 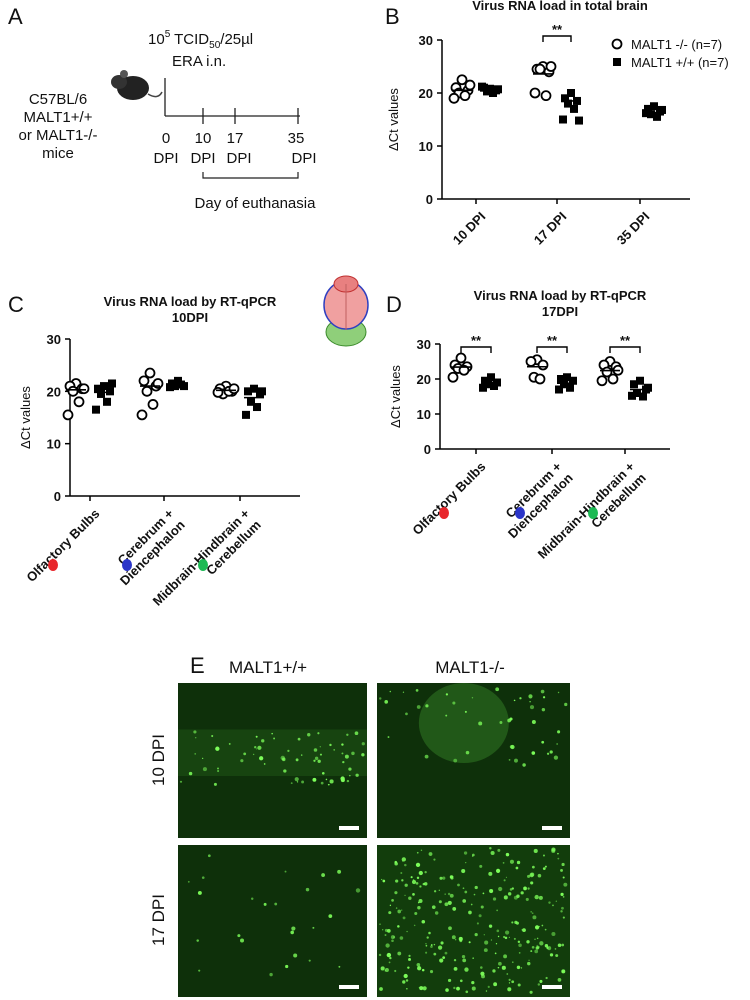 What do you see at coordinates (15, 16) in the screenshot?
I see `panel-label: A` at bounding box center [15, 16].